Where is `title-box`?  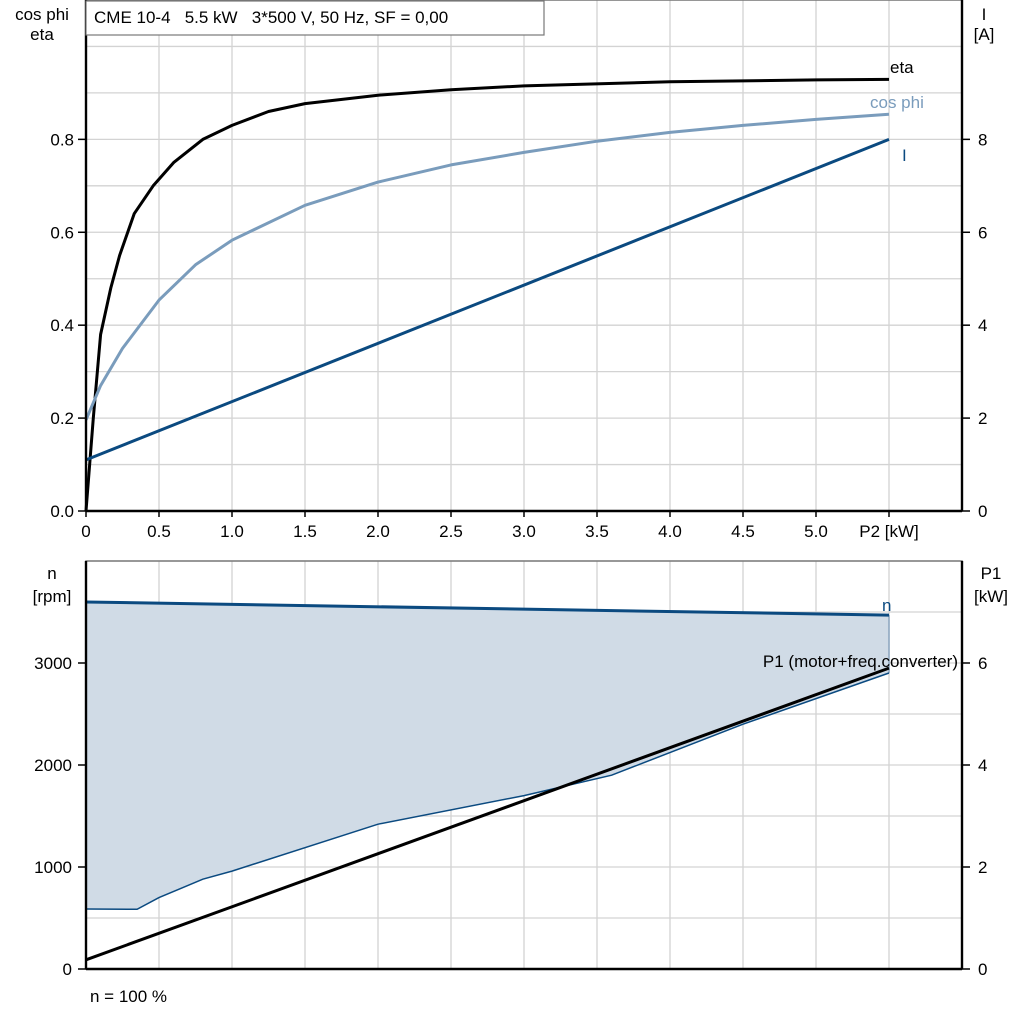
title-box is located at coordinates (315, 18).